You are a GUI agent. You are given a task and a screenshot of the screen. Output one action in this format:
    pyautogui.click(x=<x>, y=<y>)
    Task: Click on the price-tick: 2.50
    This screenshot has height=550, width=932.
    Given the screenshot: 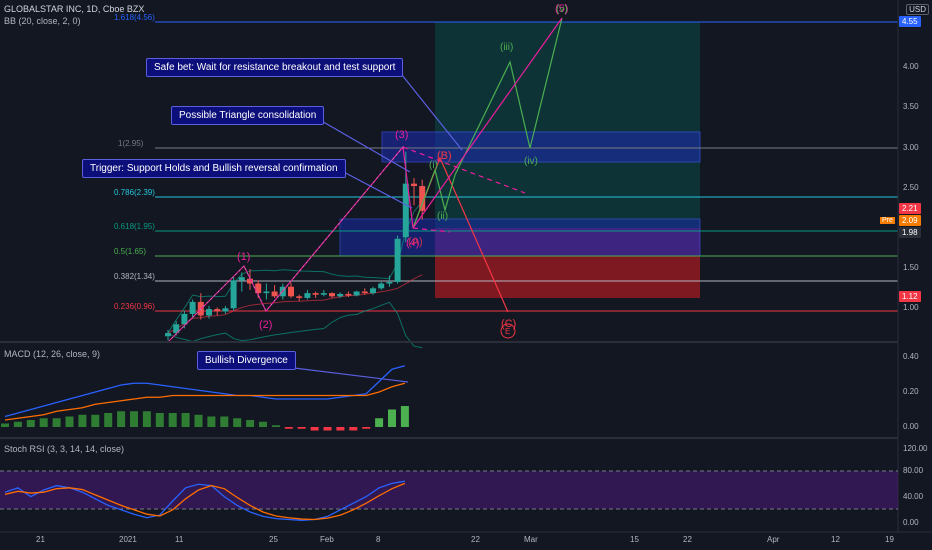 What is the action you would take?
    pyautogui.click(x=911, y=187)
    